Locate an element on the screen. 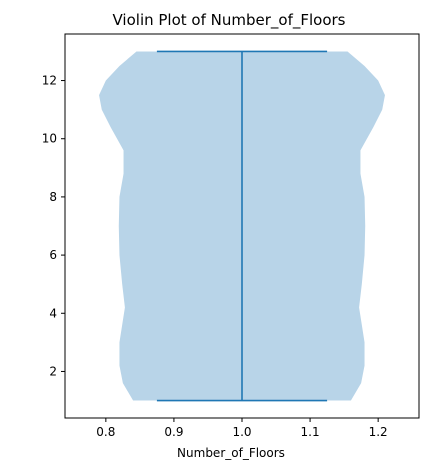  x-tick-label: 0.8 is located at coordinates (105, 432).